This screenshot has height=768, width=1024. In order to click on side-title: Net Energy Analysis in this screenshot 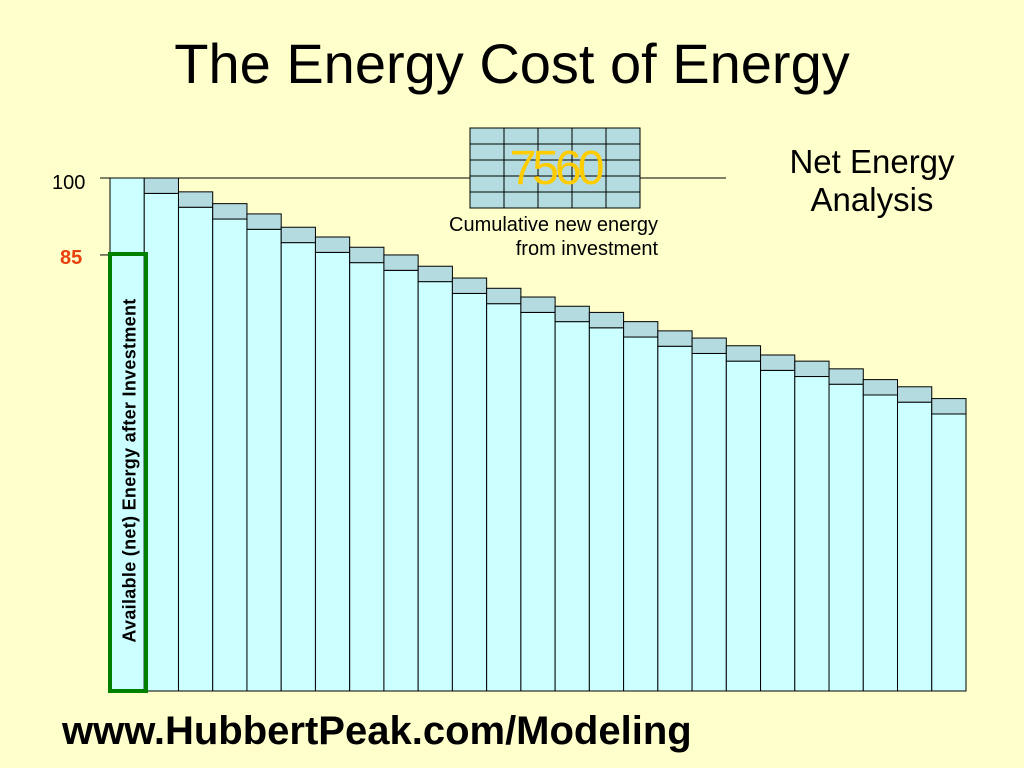, I will do `click(872, 180)`.